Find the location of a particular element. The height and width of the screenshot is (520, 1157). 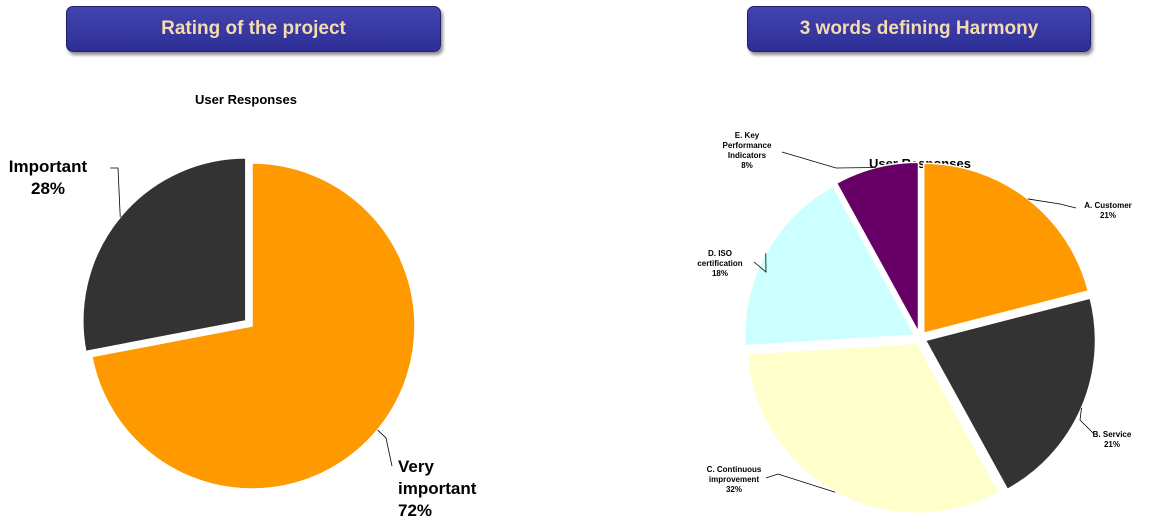

slice-pct-label-e-key-performance-indicators: 8% is located at coordinates (747, 165).